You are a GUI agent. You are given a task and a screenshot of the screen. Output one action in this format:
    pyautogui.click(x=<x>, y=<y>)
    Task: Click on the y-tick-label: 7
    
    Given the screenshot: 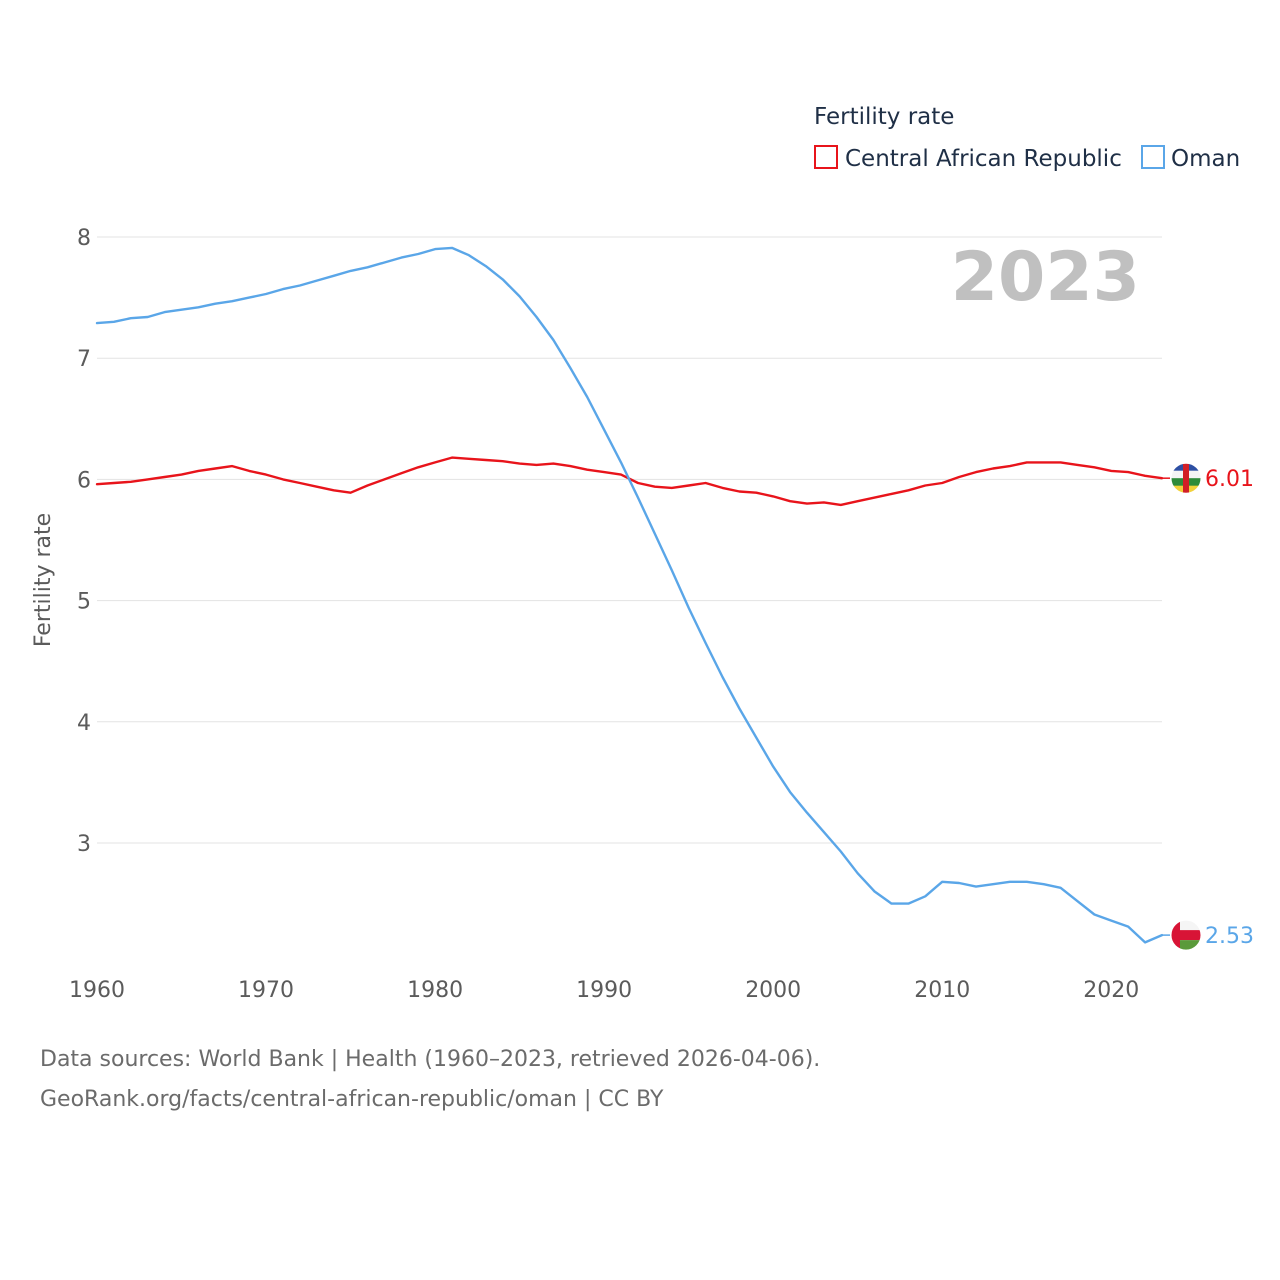 What is the action you would take?
    pyautogui.click(x=84, y=359)
    